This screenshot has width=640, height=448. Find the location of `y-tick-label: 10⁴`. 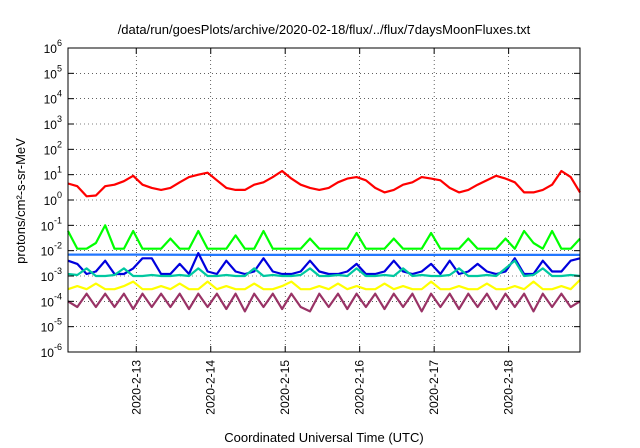

y-tick-label: 10⁴ is located at coordinates (53, 98).